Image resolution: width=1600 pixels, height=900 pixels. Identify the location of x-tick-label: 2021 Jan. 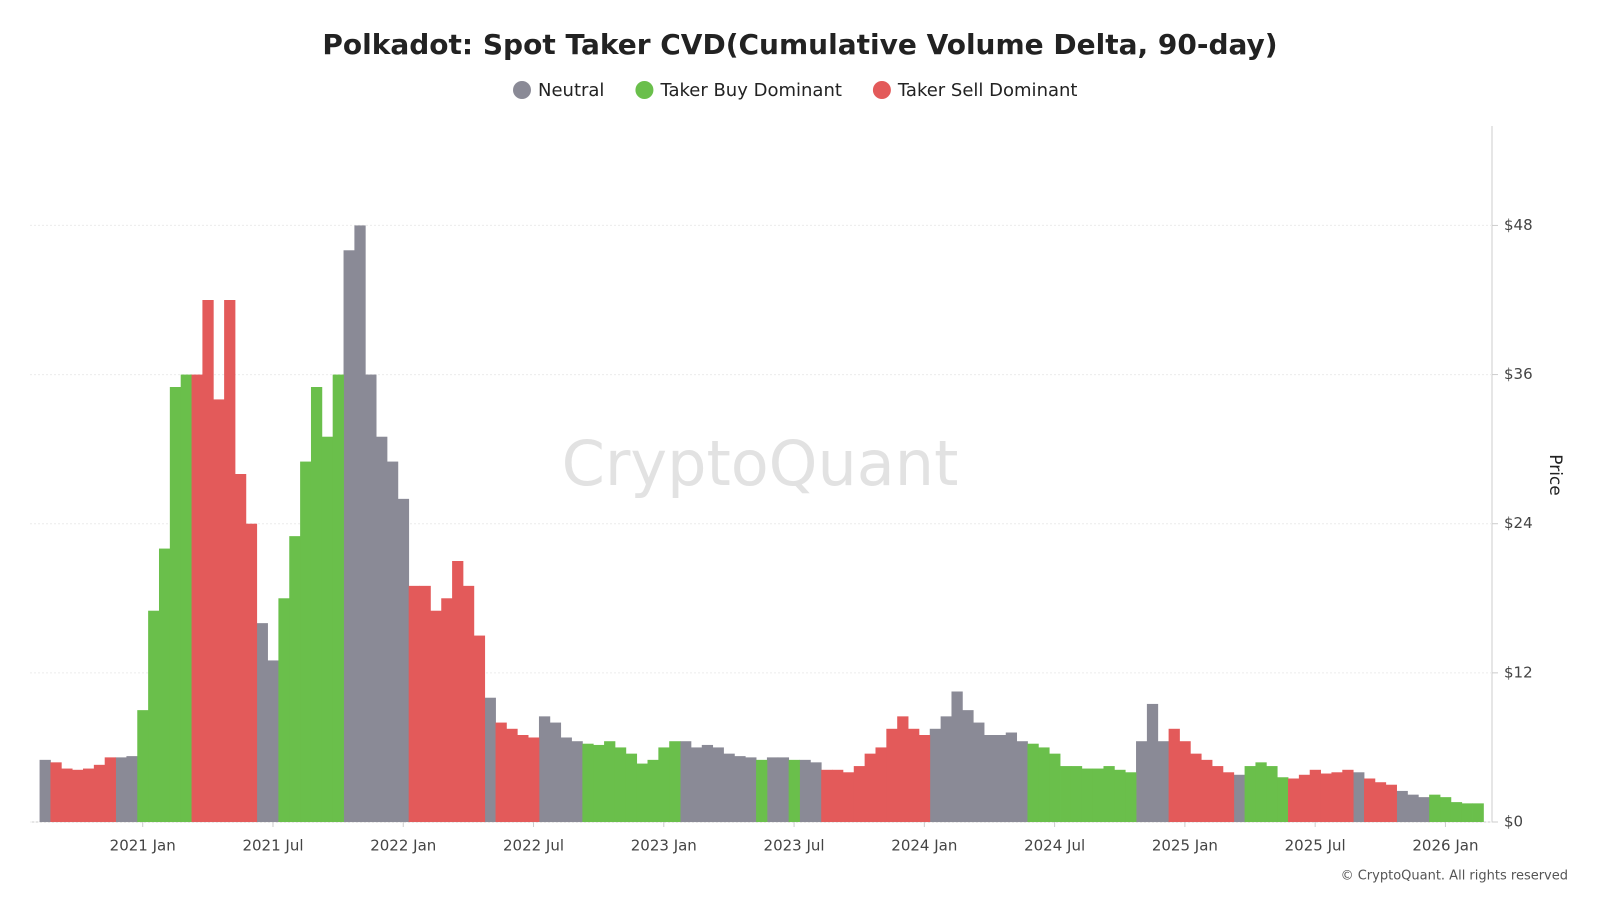
(143, 846).